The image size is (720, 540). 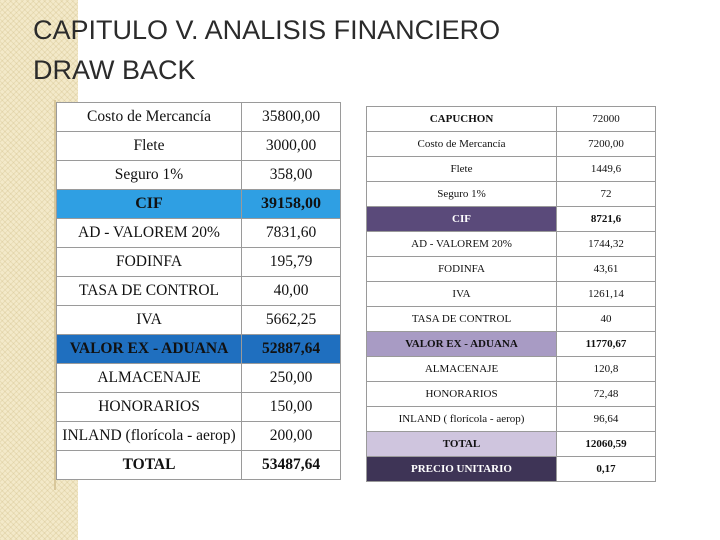 I want to click on table-row: Seguro 1% 72, so click(x=511, y=194).